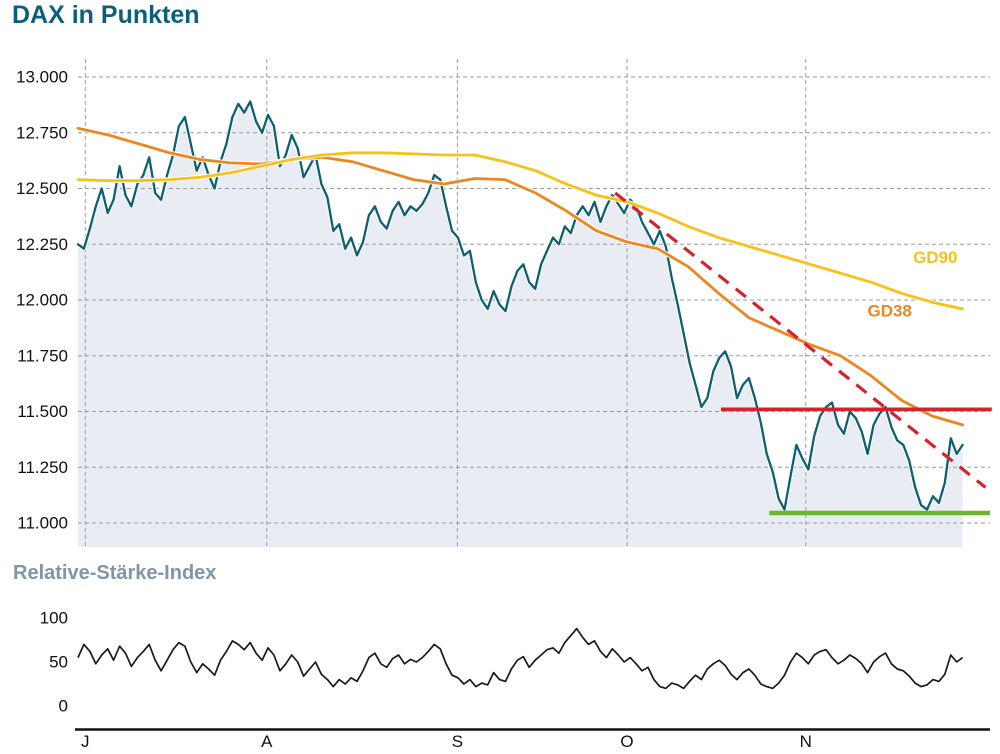 This screenshot has height=754, width=1000. Describe the element at coordinates (58, 662) in the screenshot. I see `rsi-y-tick-label: 50` at that location.